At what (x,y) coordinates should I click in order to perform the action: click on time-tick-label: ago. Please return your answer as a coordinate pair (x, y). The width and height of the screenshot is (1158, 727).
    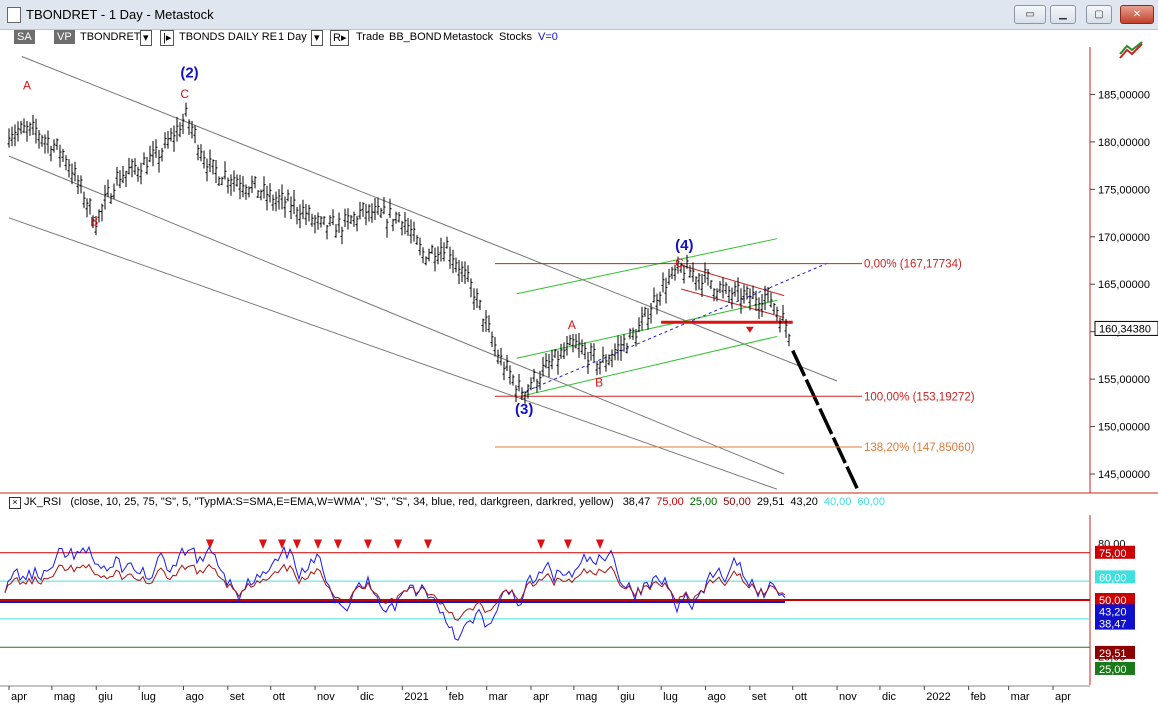
    Looking at the image, I should click on (194, 697).